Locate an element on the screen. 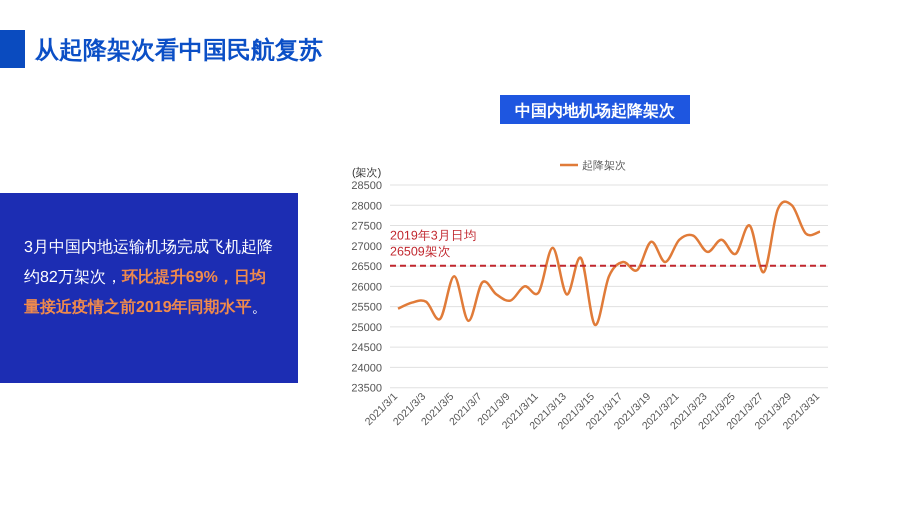 The height and width of the screenshot is (518, 920). y-tick-label: 24000 is located at coordinates (366, 368).